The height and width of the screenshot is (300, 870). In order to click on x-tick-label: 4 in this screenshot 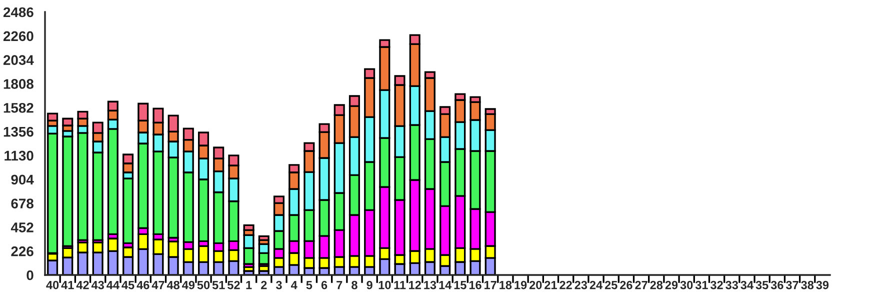, I will do `click(294, 285)`.